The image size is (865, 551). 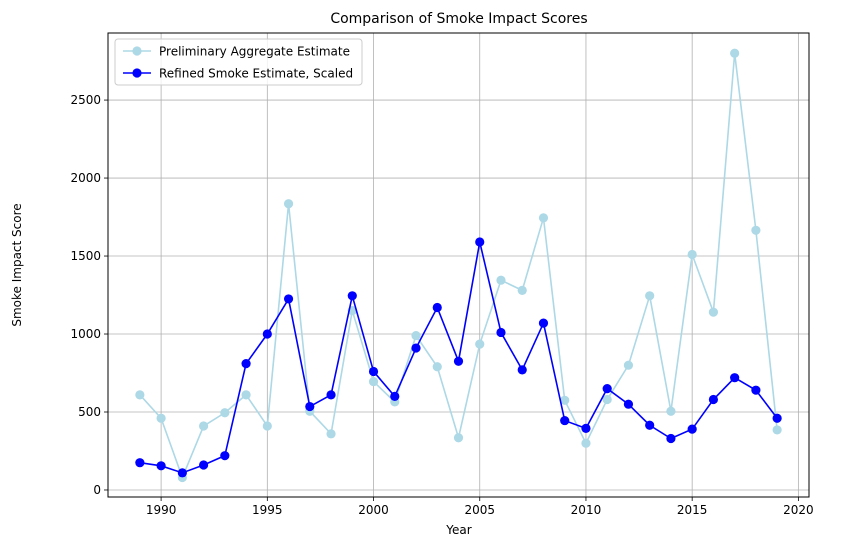 What do you see at coordinates (798, 510) in the screenshot?
I see `x-tick-label: 2020` at bounding box center [798, 510].